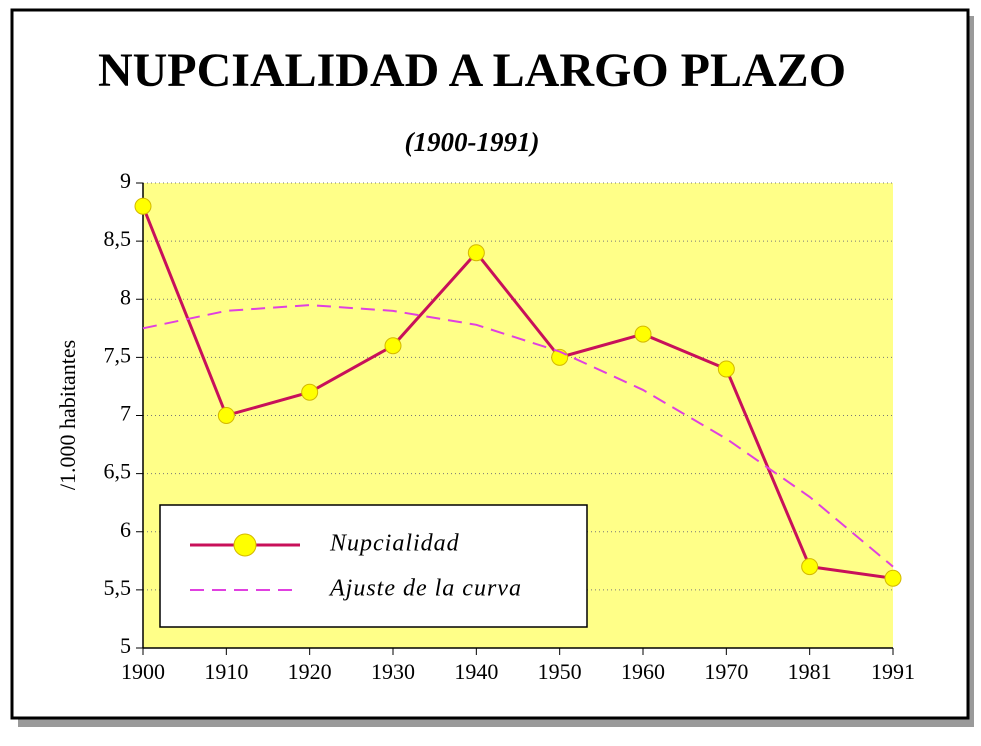 This screenshot has width=981, height=746. I want to click on legend-label: Ajuste de la curva, so click(425, 589).